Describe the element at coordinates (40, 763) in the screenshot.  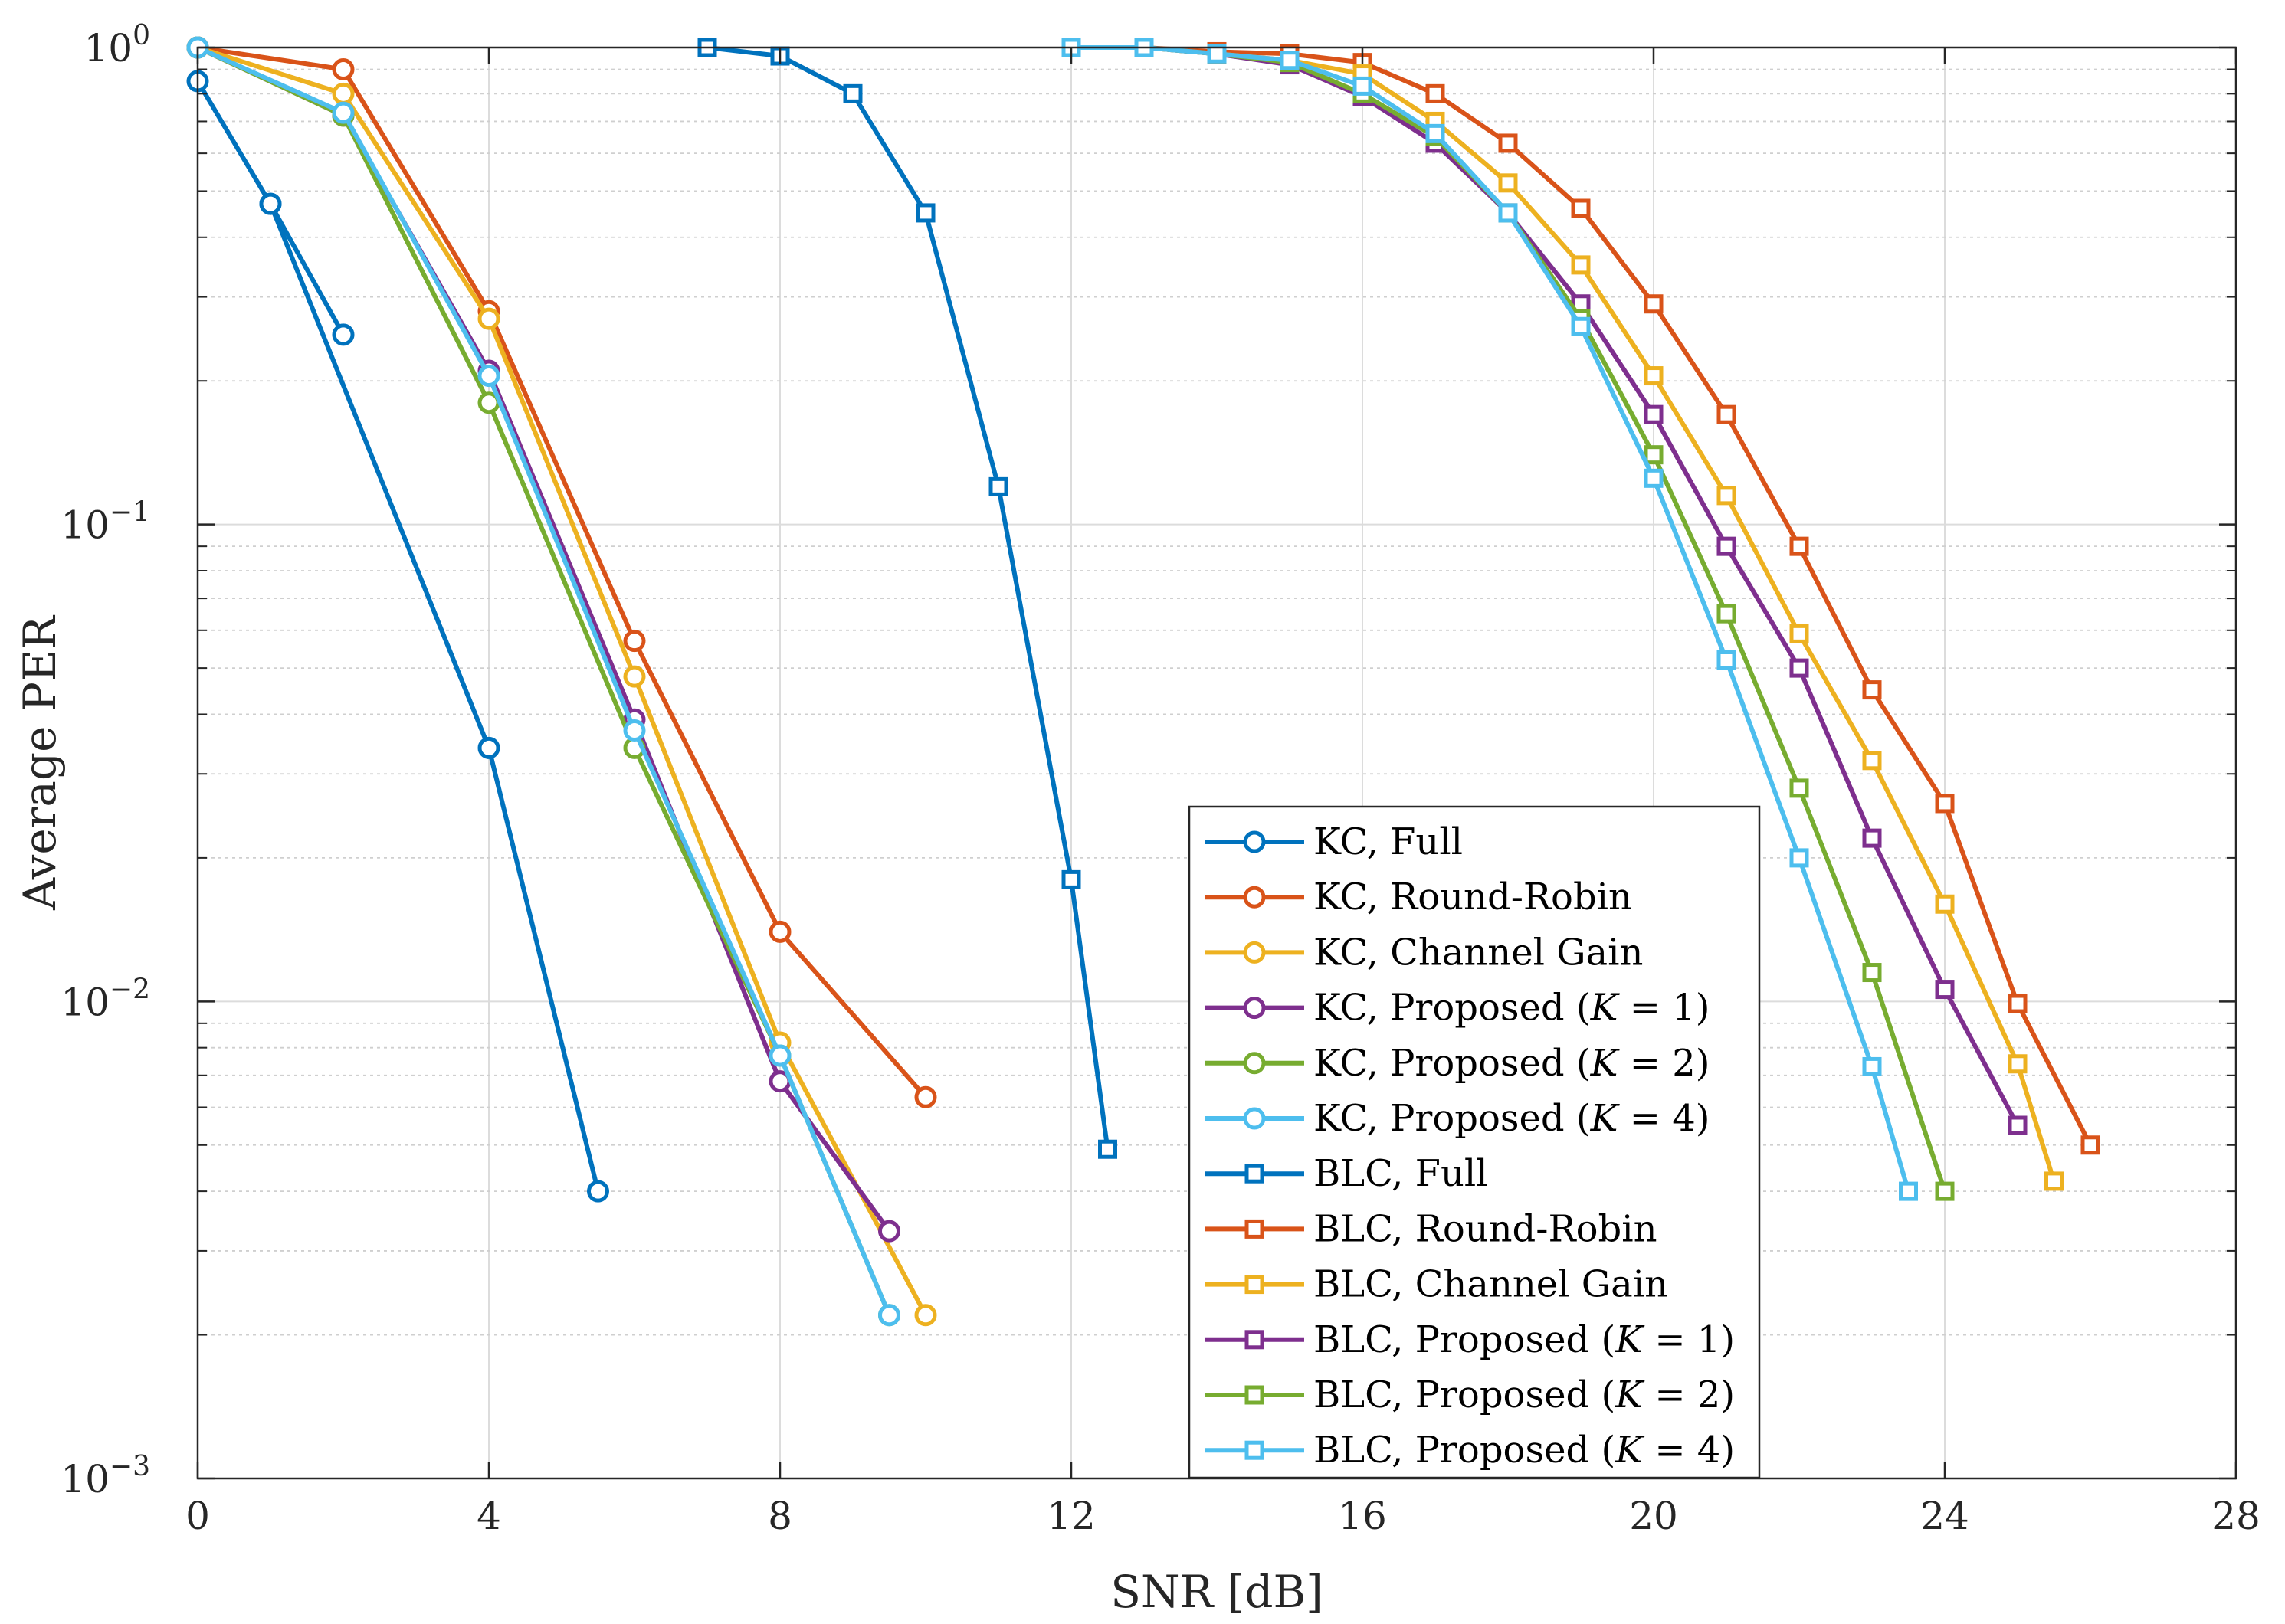
I see `y-axis-label: Average PER` at that location.